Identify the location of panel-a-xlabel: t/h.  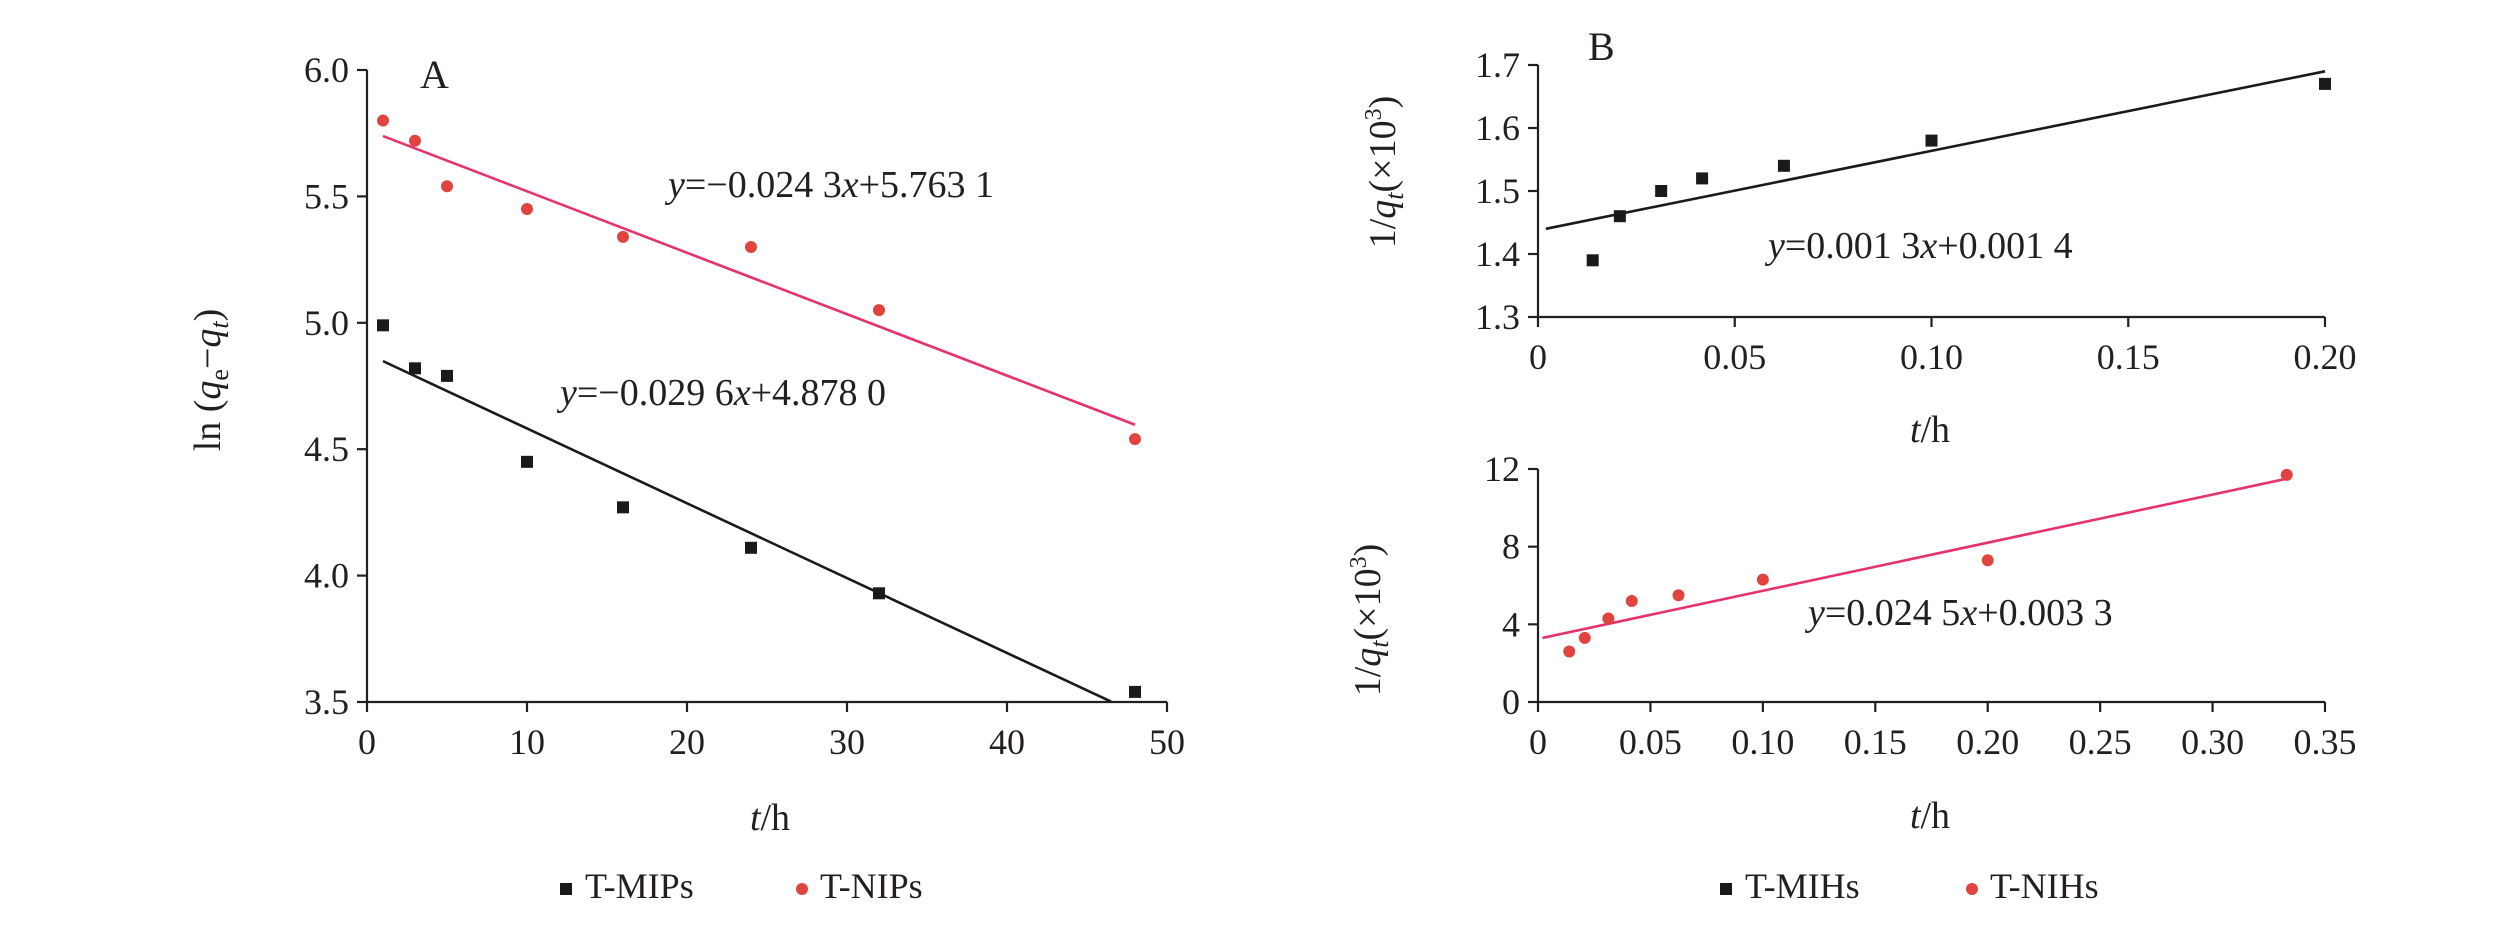
(770, 818).